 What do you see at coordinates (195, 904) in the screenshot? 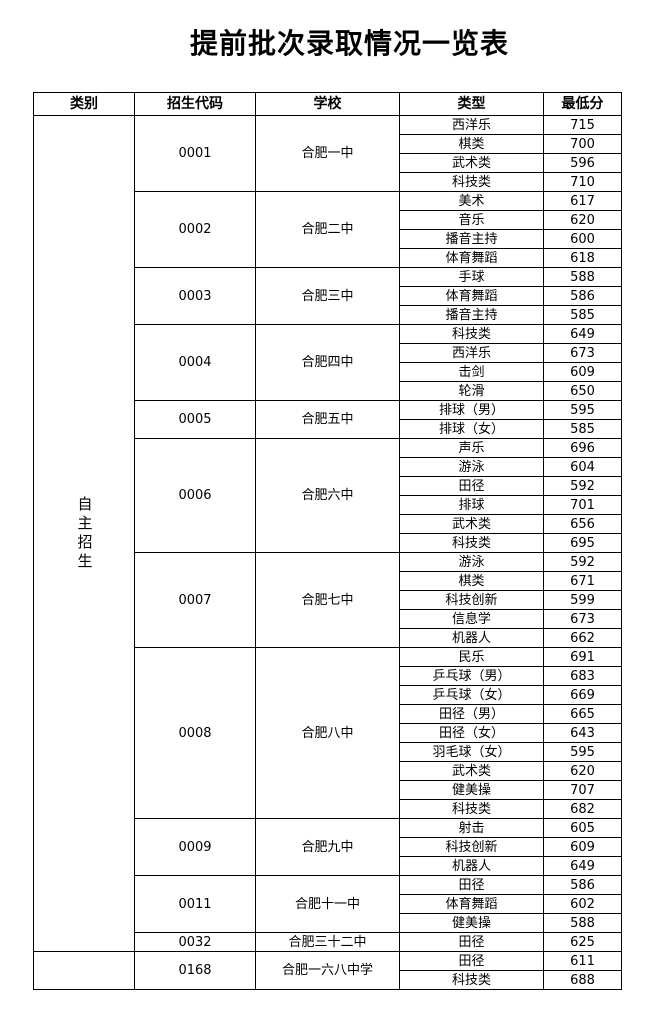
I see `code-cell: 0011` at bounding box center [195, 904].